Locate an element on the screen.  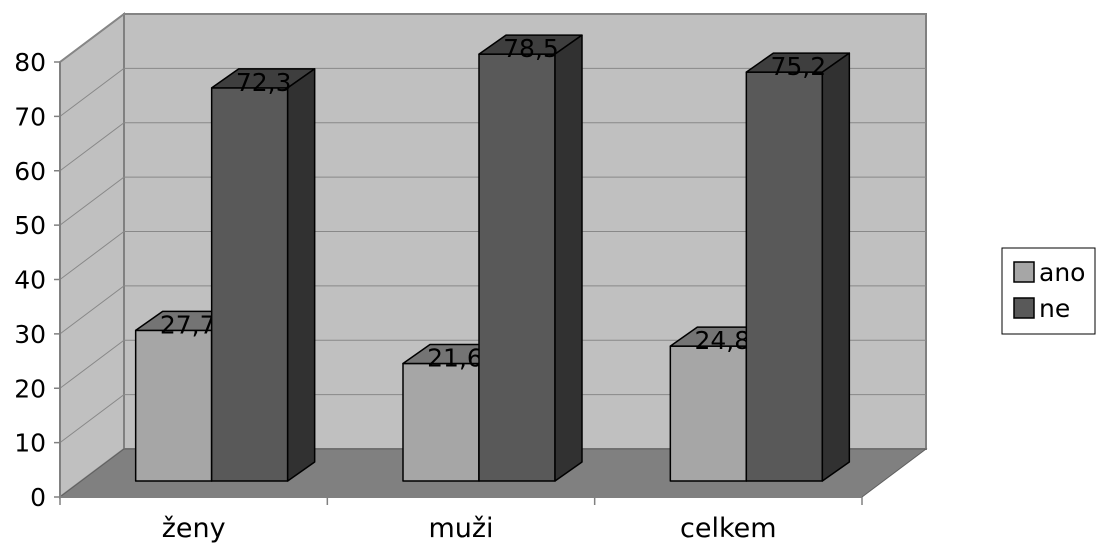
bar-ano-celkem is located at coordinates (708, 413).